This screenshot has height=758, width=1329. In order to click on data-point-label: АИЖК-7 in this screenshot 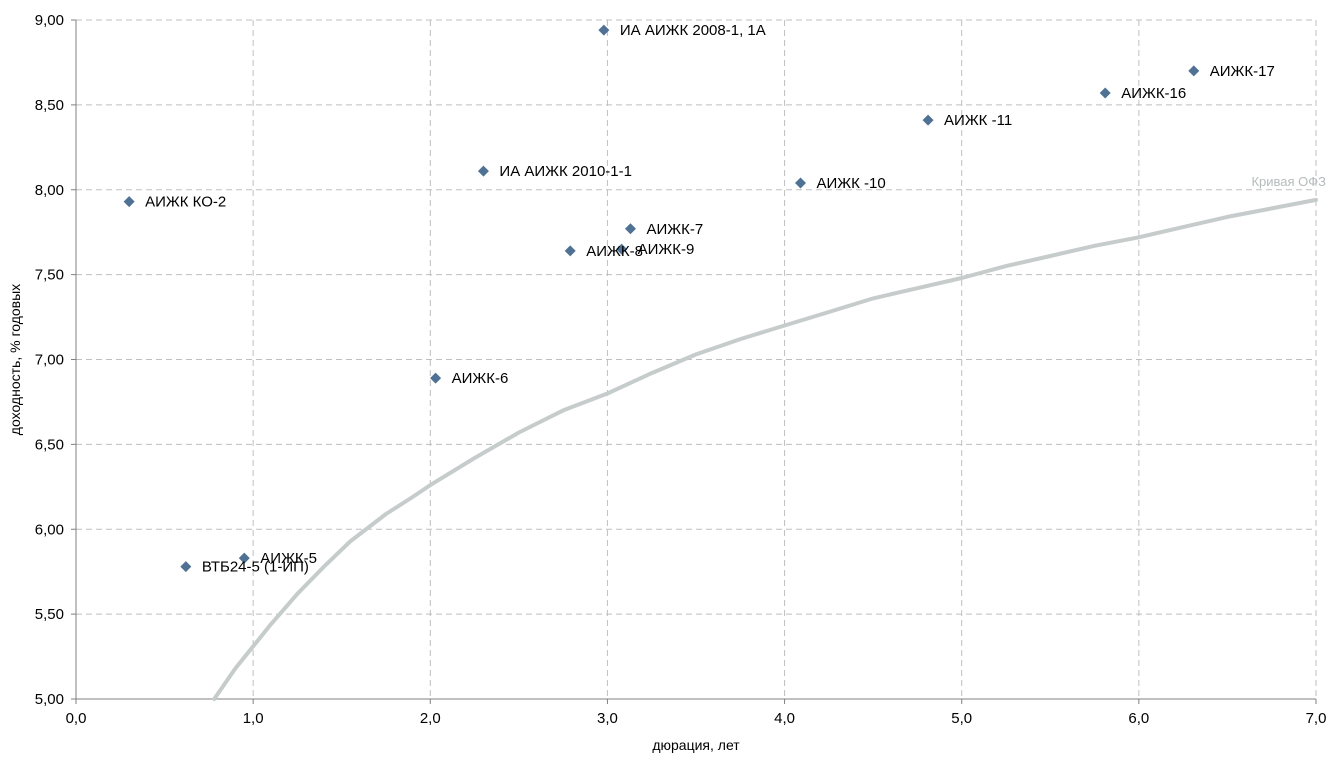, I will do `click(674, 229)`.